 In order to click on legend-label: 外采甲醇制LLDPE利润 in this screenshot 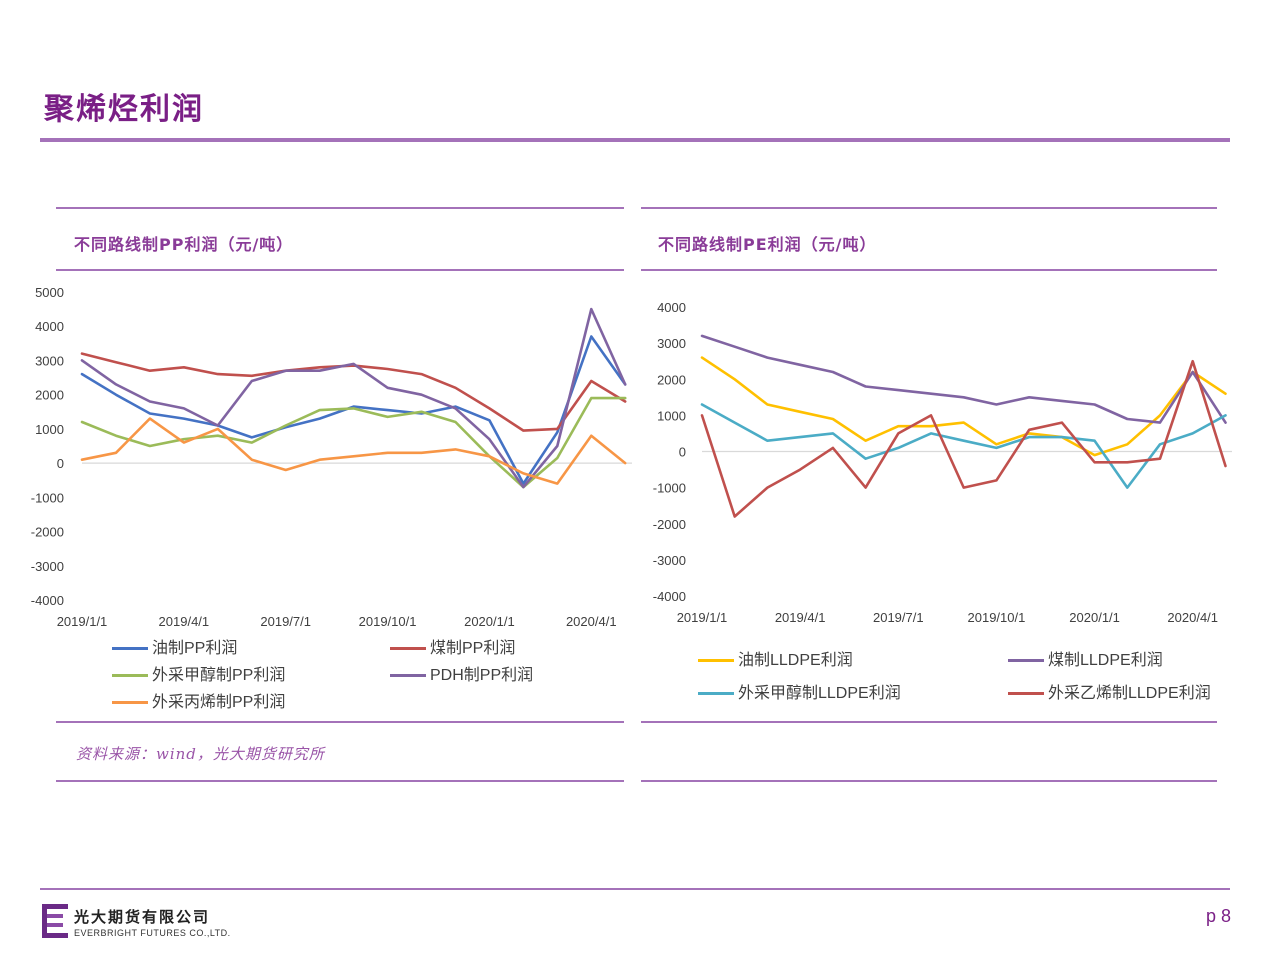, I will do `click(819, 693)`.